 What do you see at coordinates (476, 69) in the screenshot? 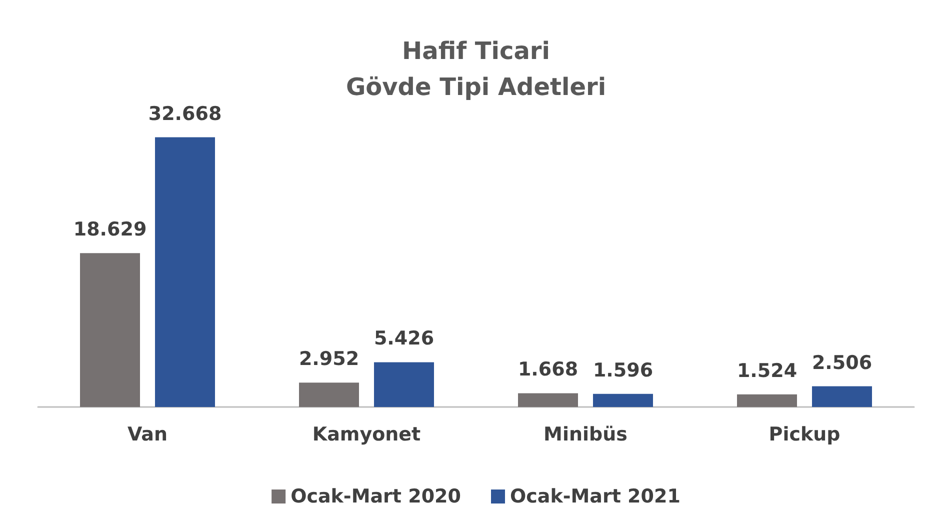
I see `chart-title: Hafif Ticari Gövde Tipi Adetleri` at bounding box center [476, 69].